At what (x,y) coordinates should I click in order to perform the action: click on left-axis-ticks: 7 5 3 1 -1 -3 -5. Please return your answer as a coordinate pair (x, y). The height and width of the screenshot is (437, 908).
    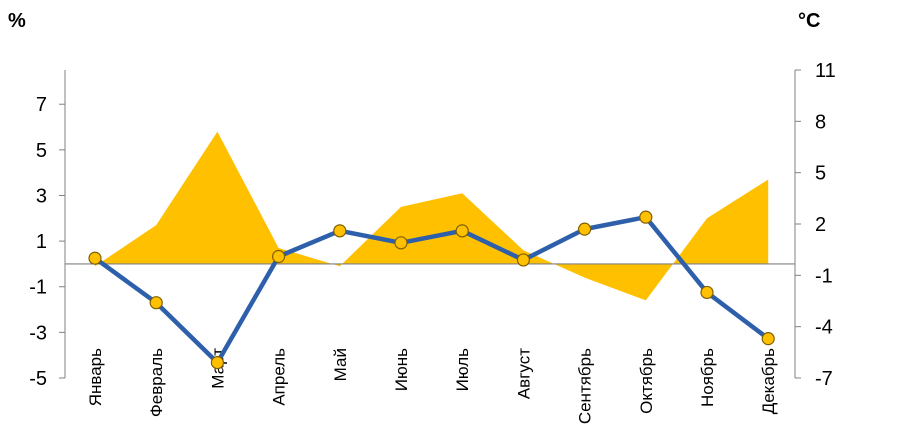
    Looking at the image, I should click on (47, 242).